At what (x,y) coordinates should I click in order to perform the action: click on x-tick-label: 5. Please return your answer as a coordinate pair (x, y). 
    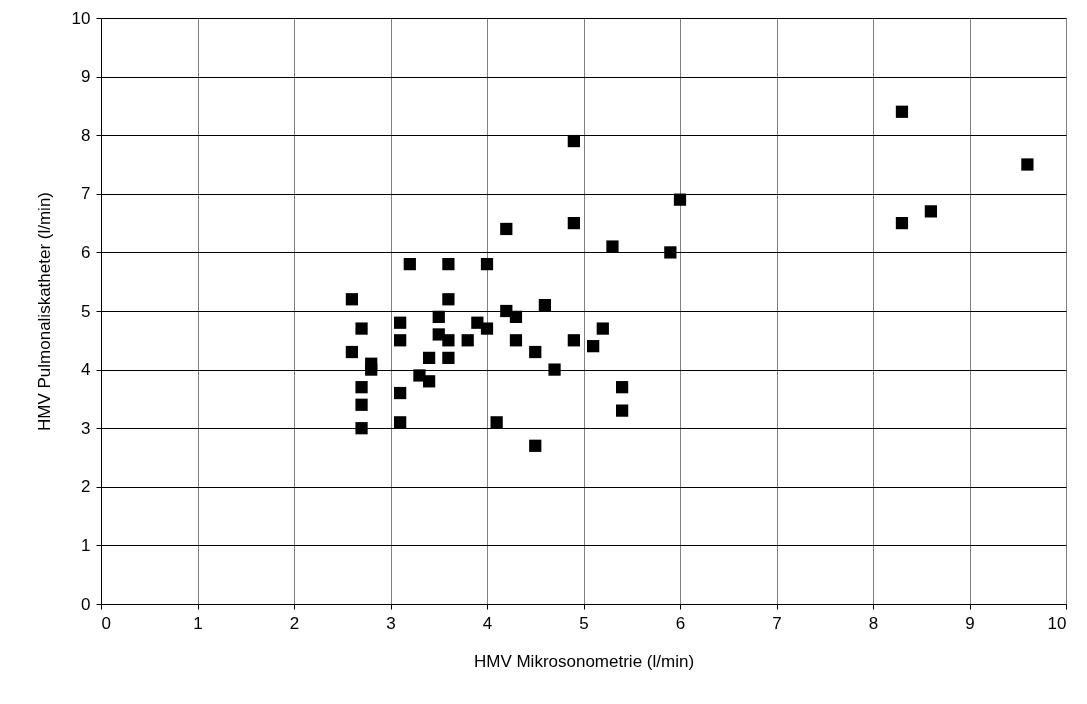
    Looking at the image, I should click on (584, 623).